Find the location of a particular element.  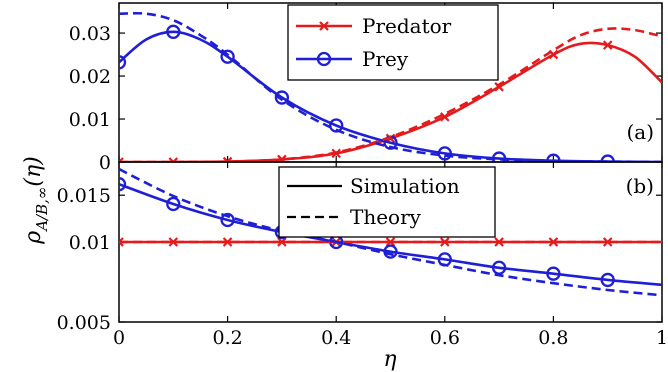

y-axis-label-arg: (η) is located at coordinates (33, 171).